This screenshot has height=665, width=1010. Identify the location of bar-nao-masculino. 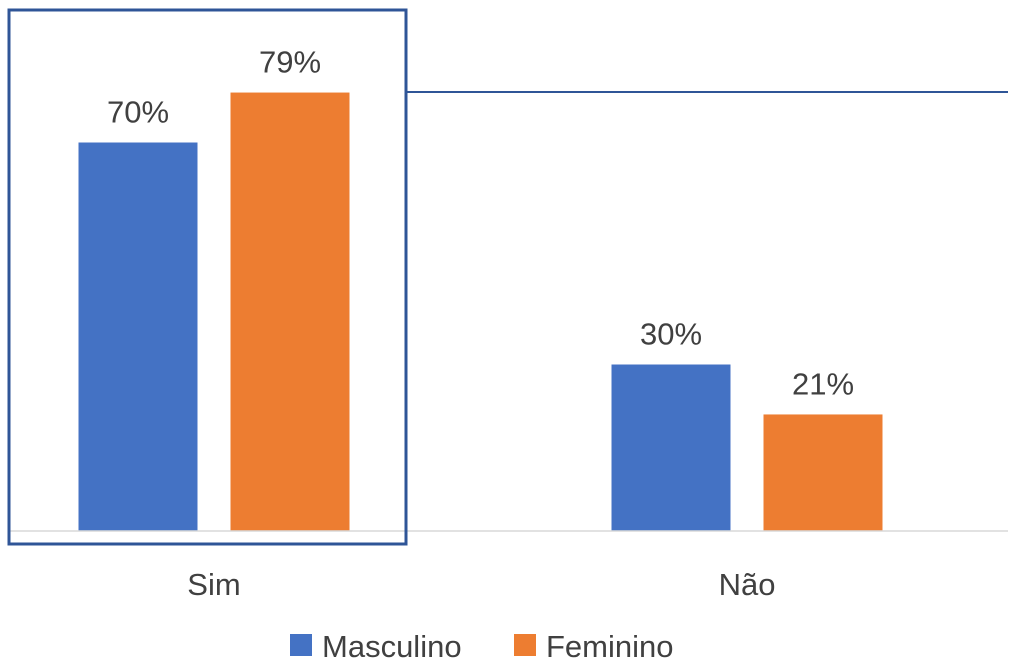
(671, 447).